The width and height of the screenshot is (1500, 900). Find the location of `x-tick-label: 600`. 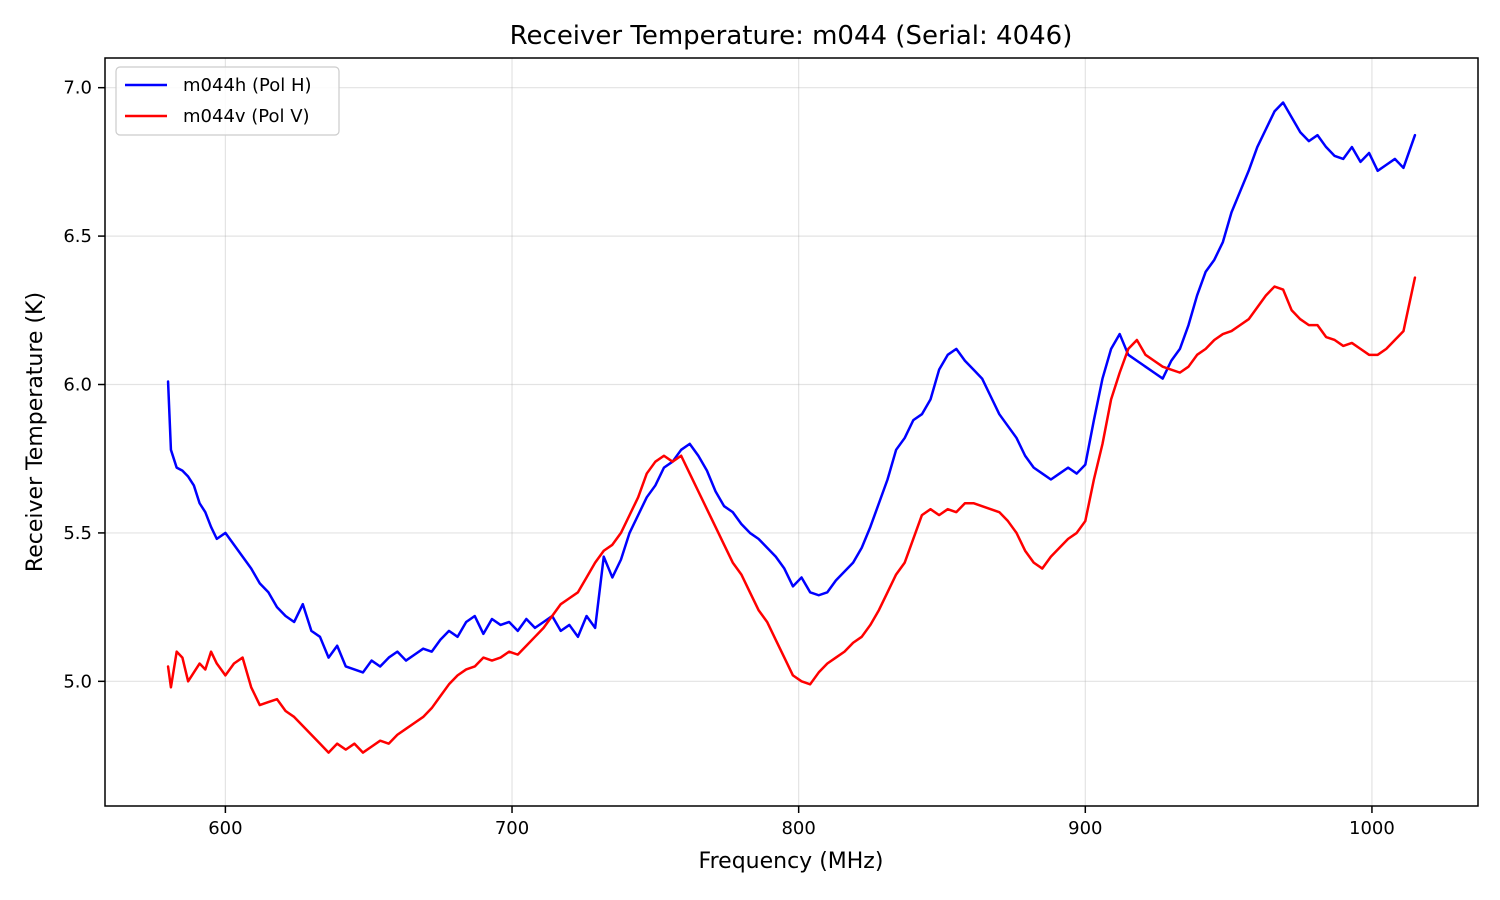

x-tick-label: 600 is located at coordinates (225, 828).